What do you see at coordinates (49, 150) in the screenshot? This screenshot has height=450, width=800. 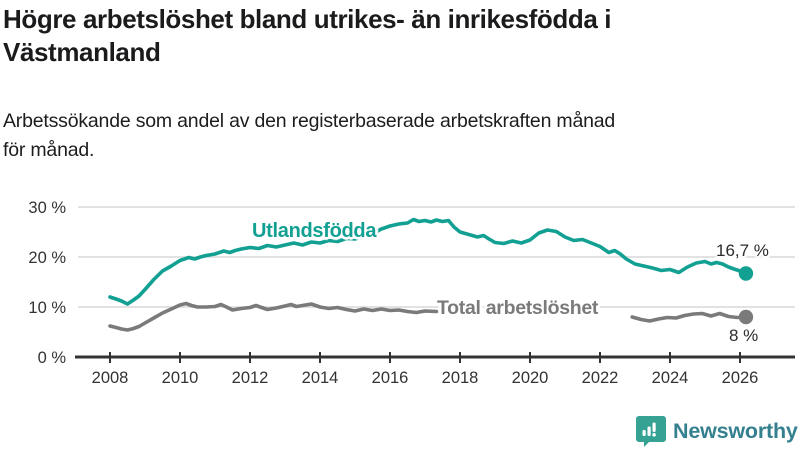 I see `chart-subtitle-line2: för månad.` at bounding box center [49, 150].